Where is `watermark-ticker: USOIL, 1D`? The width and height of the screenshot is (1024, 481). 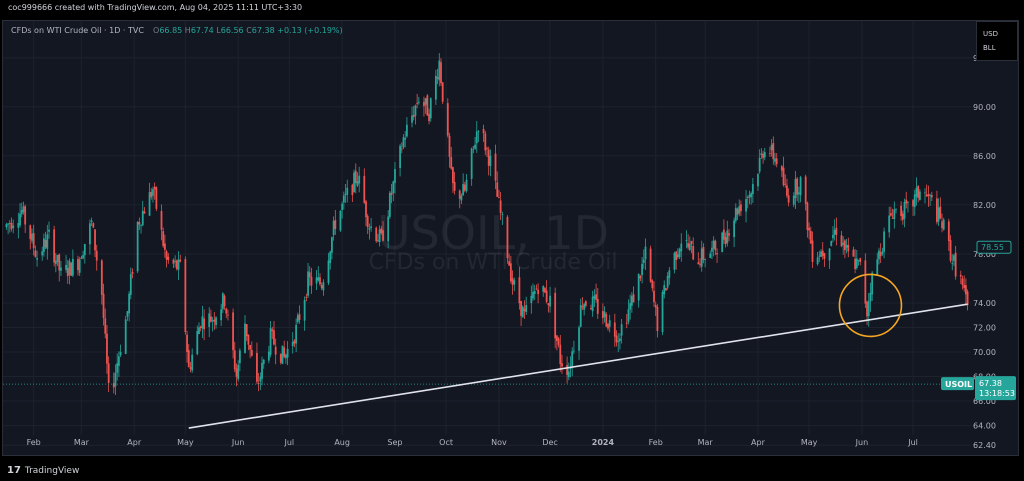
watermark-ticker: USOIL, 1D is located at coordinates (493, 233).